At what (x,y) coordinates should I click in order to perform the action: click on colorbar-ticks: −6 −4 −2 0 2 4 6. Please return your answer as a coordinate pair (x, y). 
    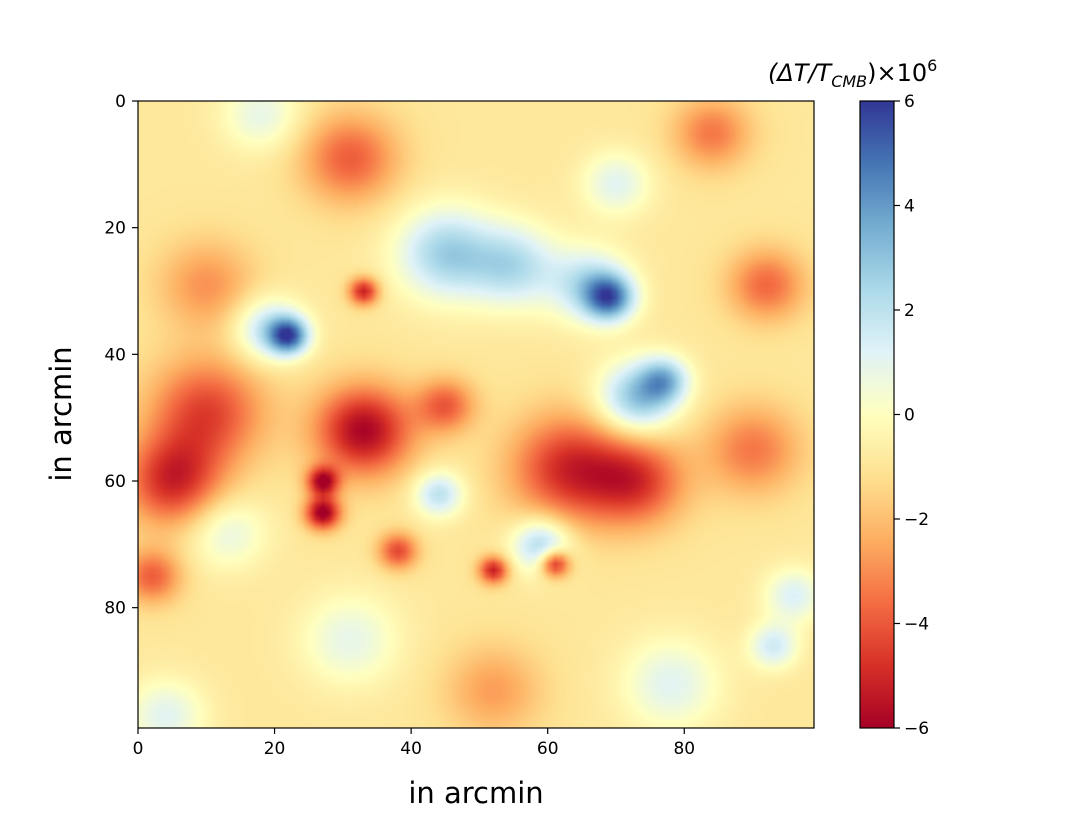
    Looking at the image, I should click on (911, 415).